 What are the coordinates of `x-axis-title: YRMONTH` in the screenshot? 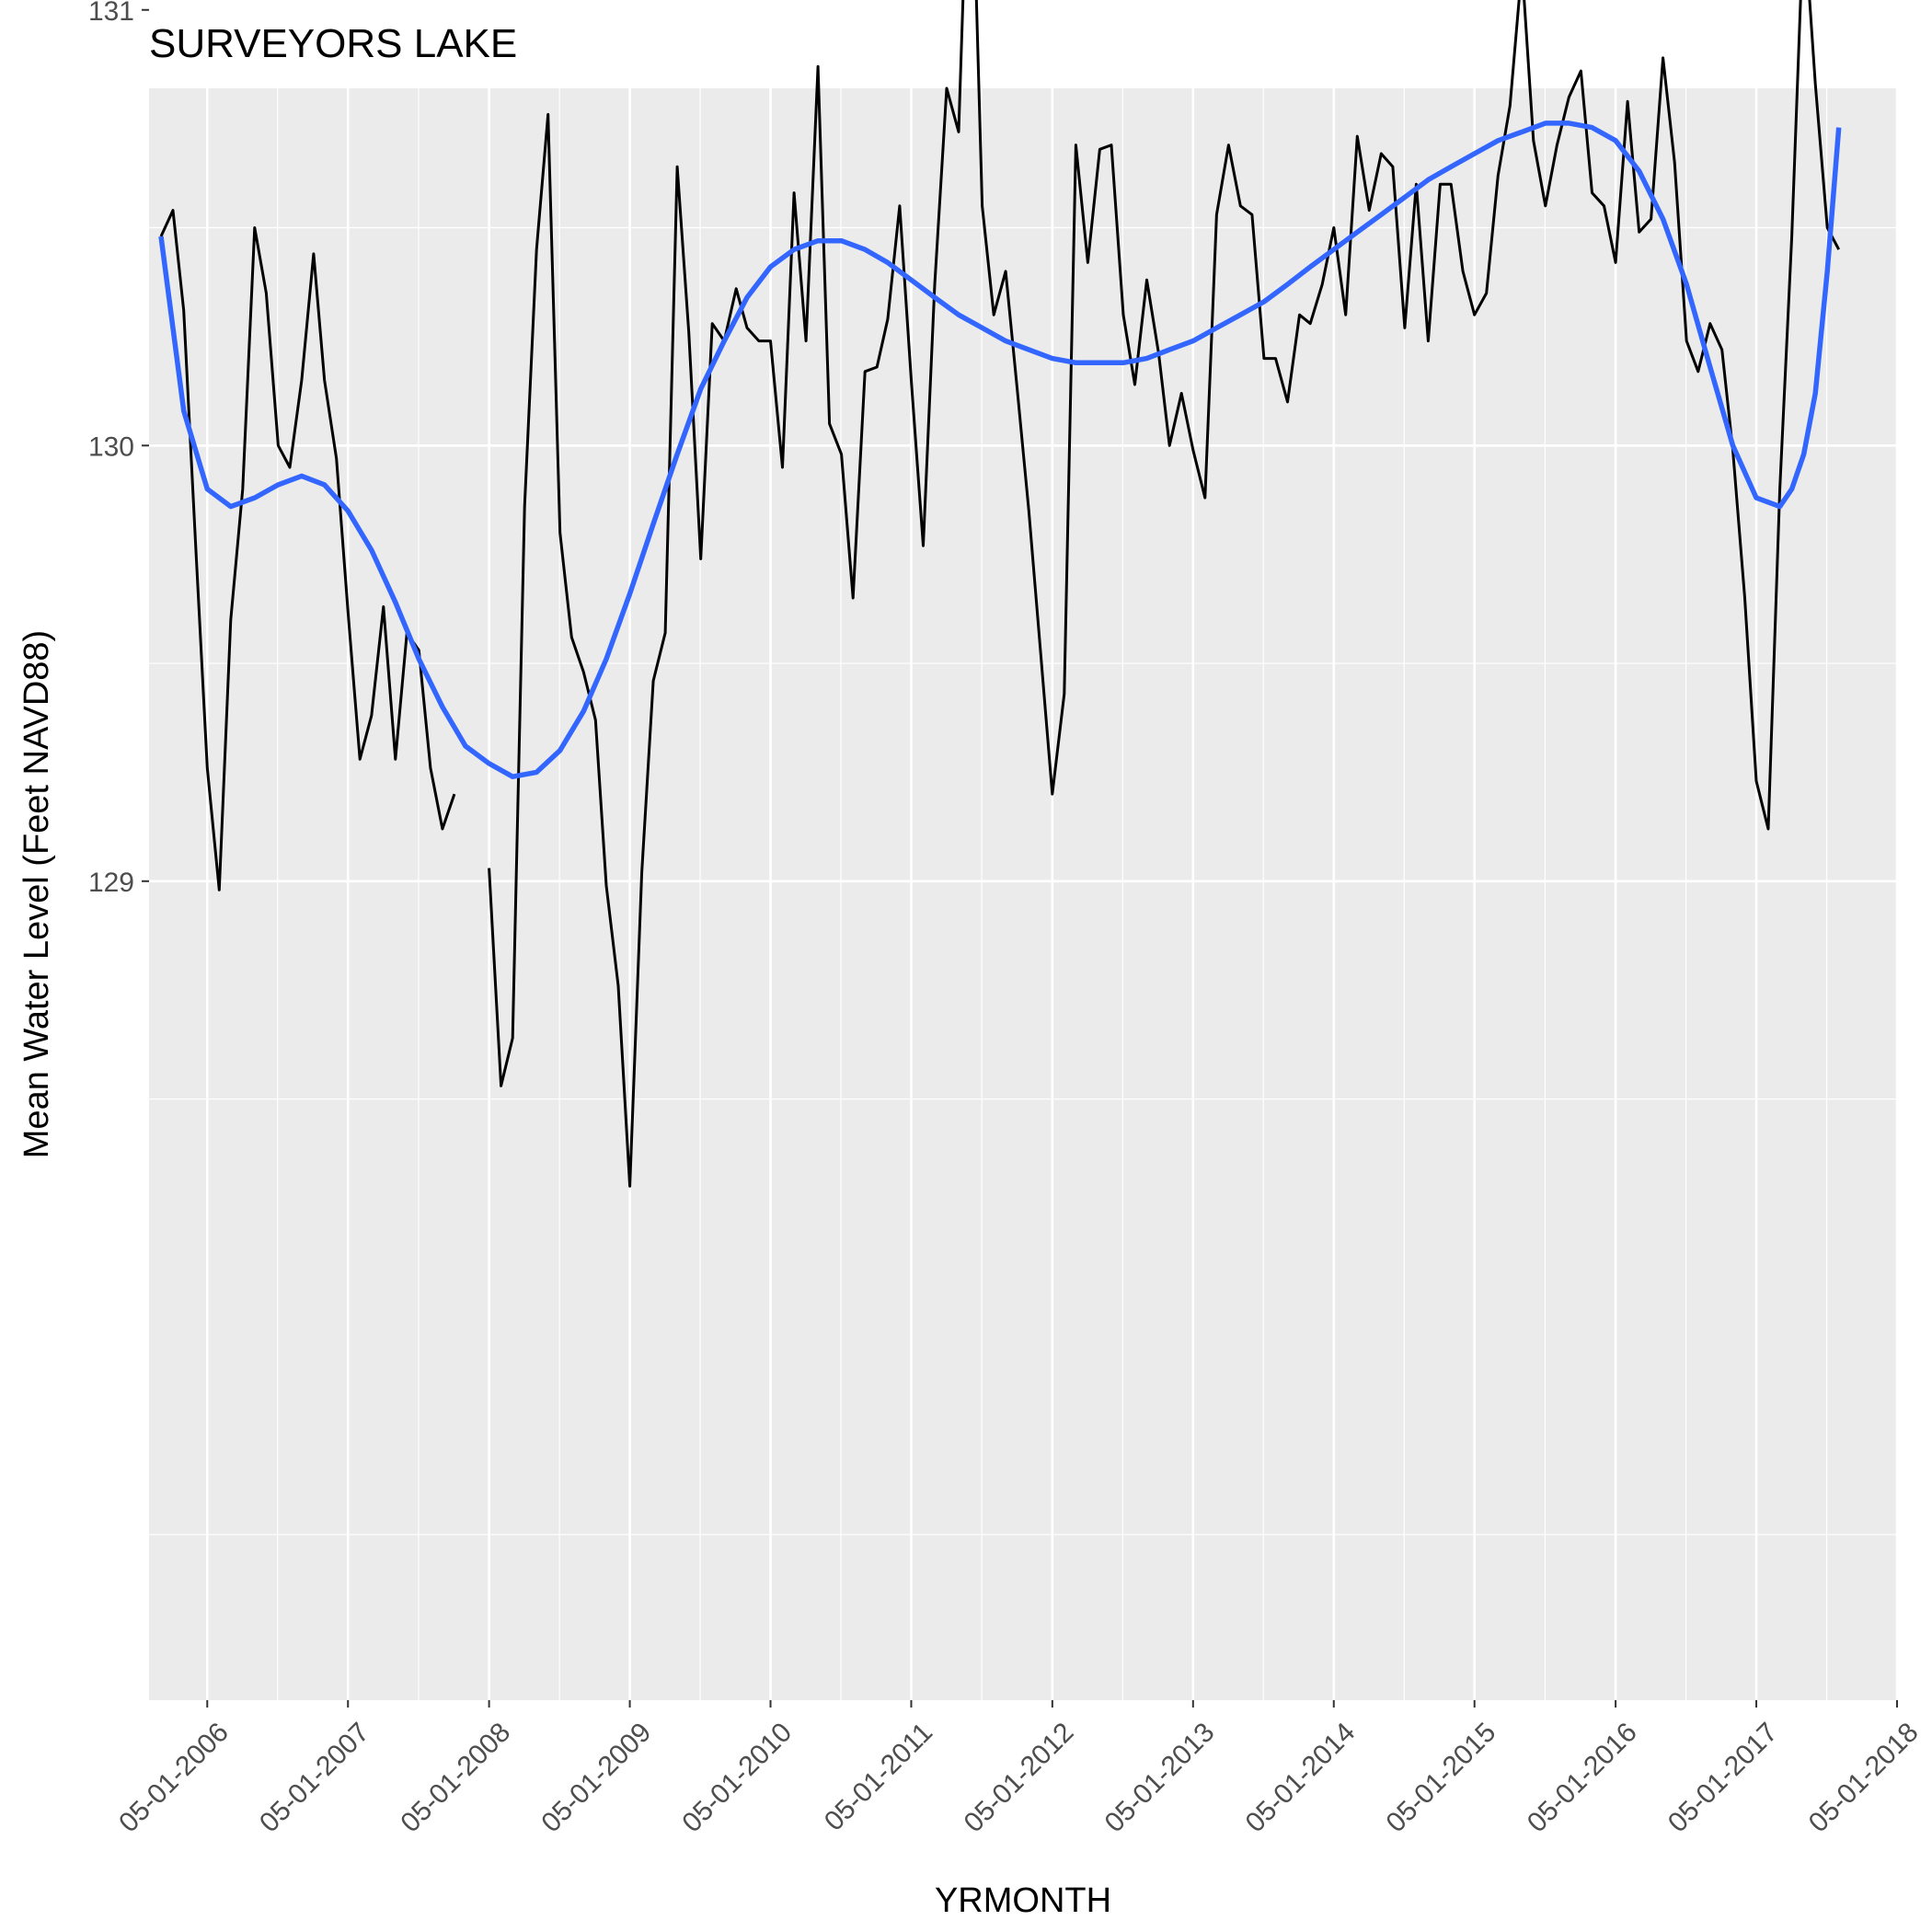 It's located at (1023, 1901).